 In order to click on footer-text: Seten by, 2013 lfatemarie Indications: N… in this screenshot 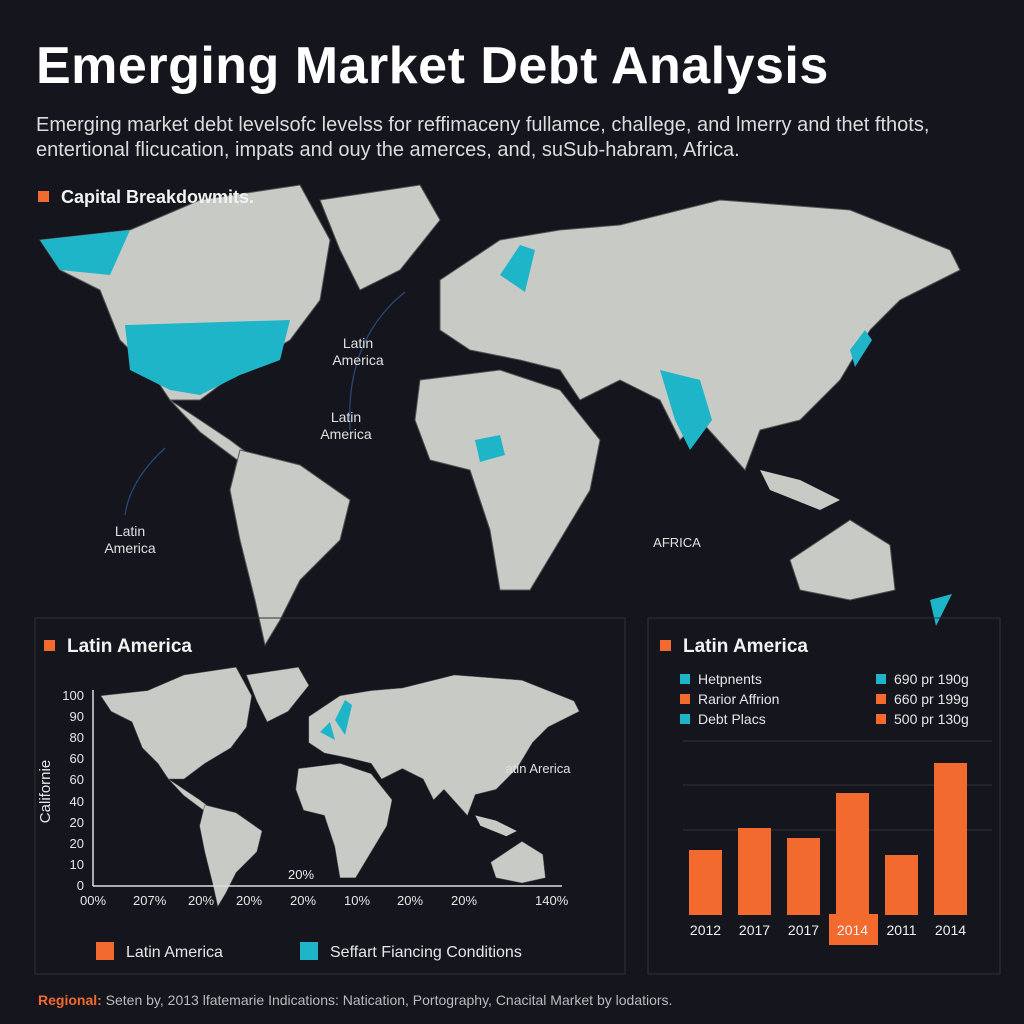, I will do `click(389, 1000)`.